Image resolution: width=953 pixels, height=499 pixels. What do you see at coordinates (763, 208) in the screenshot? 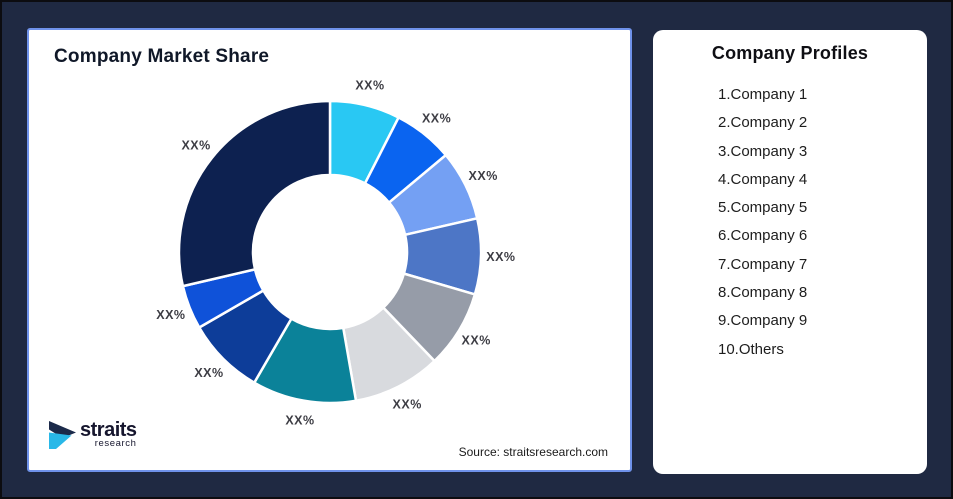
I see `company-list-item: 5.Company 5` at bounding box center [763, 208].